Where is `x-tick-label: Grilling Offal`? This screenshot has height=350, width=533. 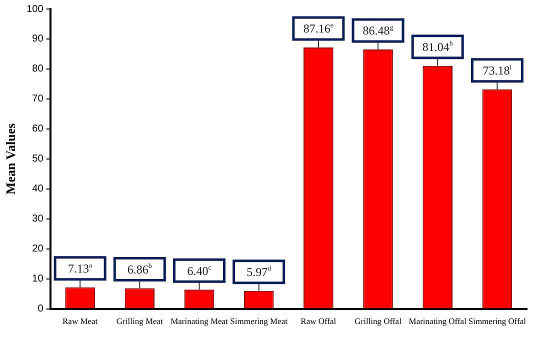 x-tick-label: Grilling Offal is located at coordinates (378, 321).